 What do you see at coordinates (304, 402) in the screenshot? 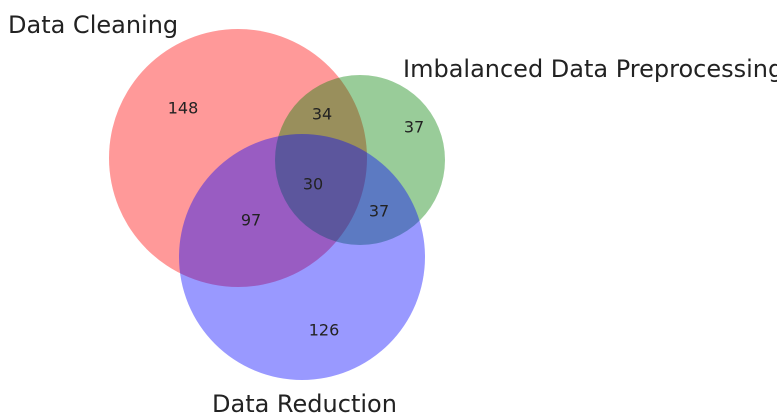
I see `label-data-reduction: Data Reduction` at bounding box center [304, 402].